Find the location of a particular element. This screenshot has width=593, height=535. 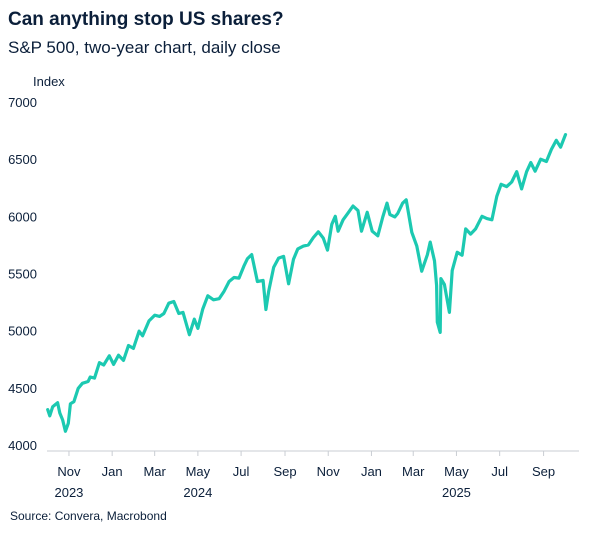

y-tick-label: 7000 is located at coordinates (22, 102).